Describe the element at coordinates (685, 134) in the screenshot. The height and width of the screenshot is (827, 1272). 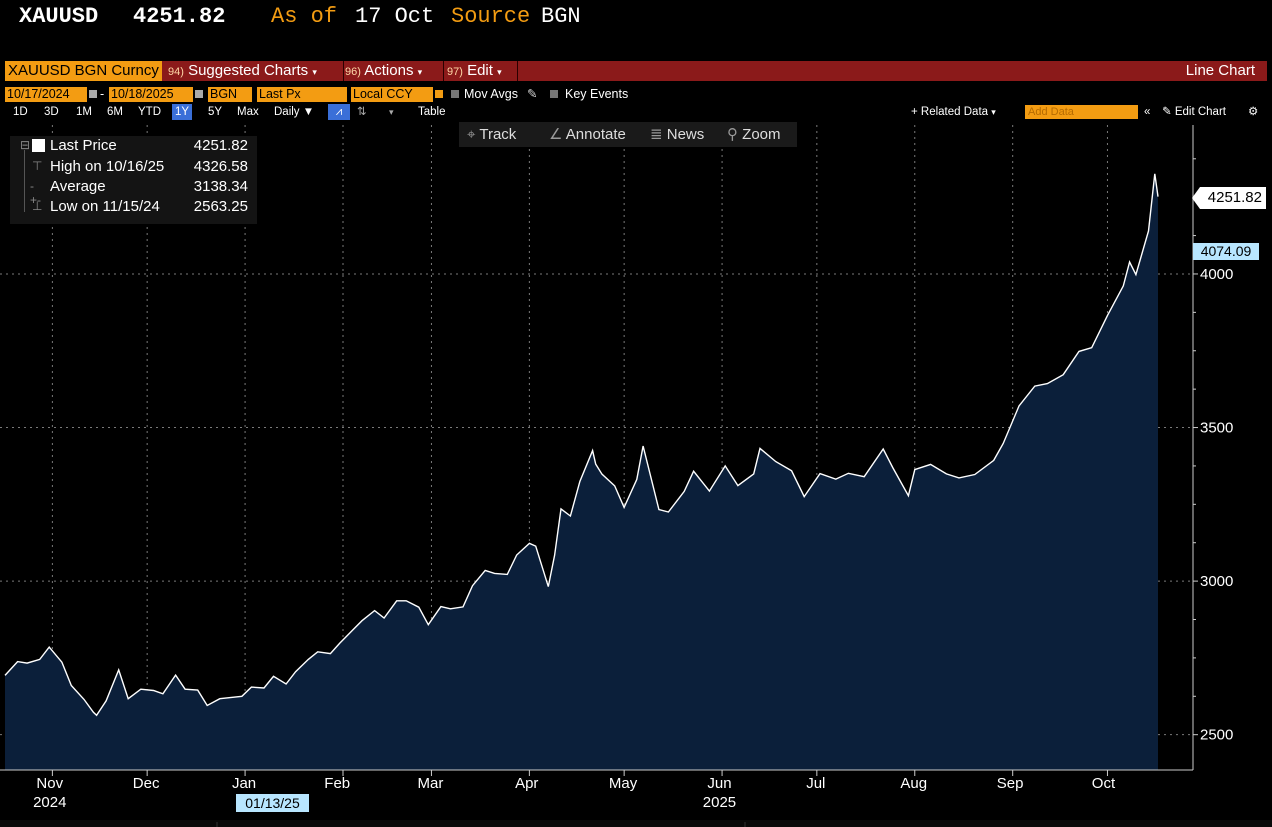
I see `news-label: News` at that location.